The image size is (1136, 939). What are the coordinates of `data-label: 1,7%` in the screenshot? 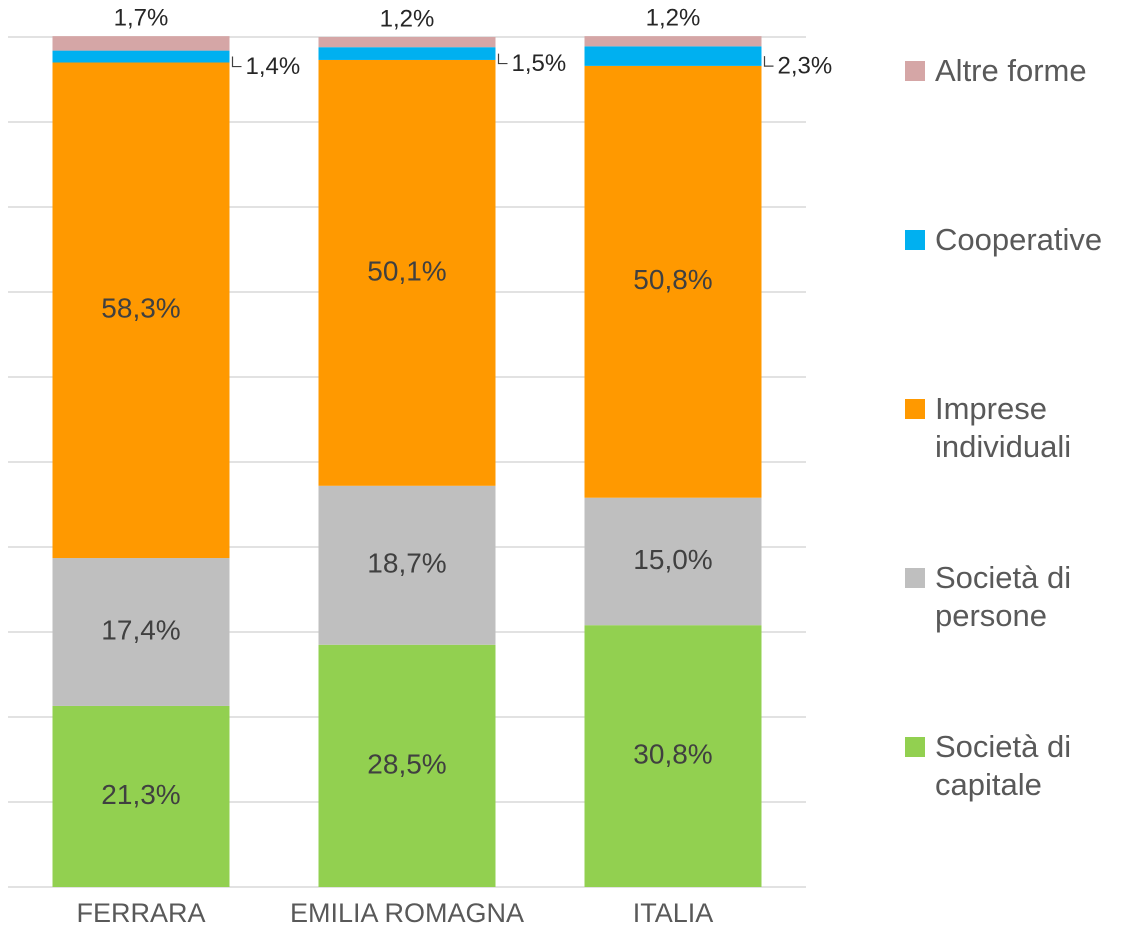 It's located at (141, 17).